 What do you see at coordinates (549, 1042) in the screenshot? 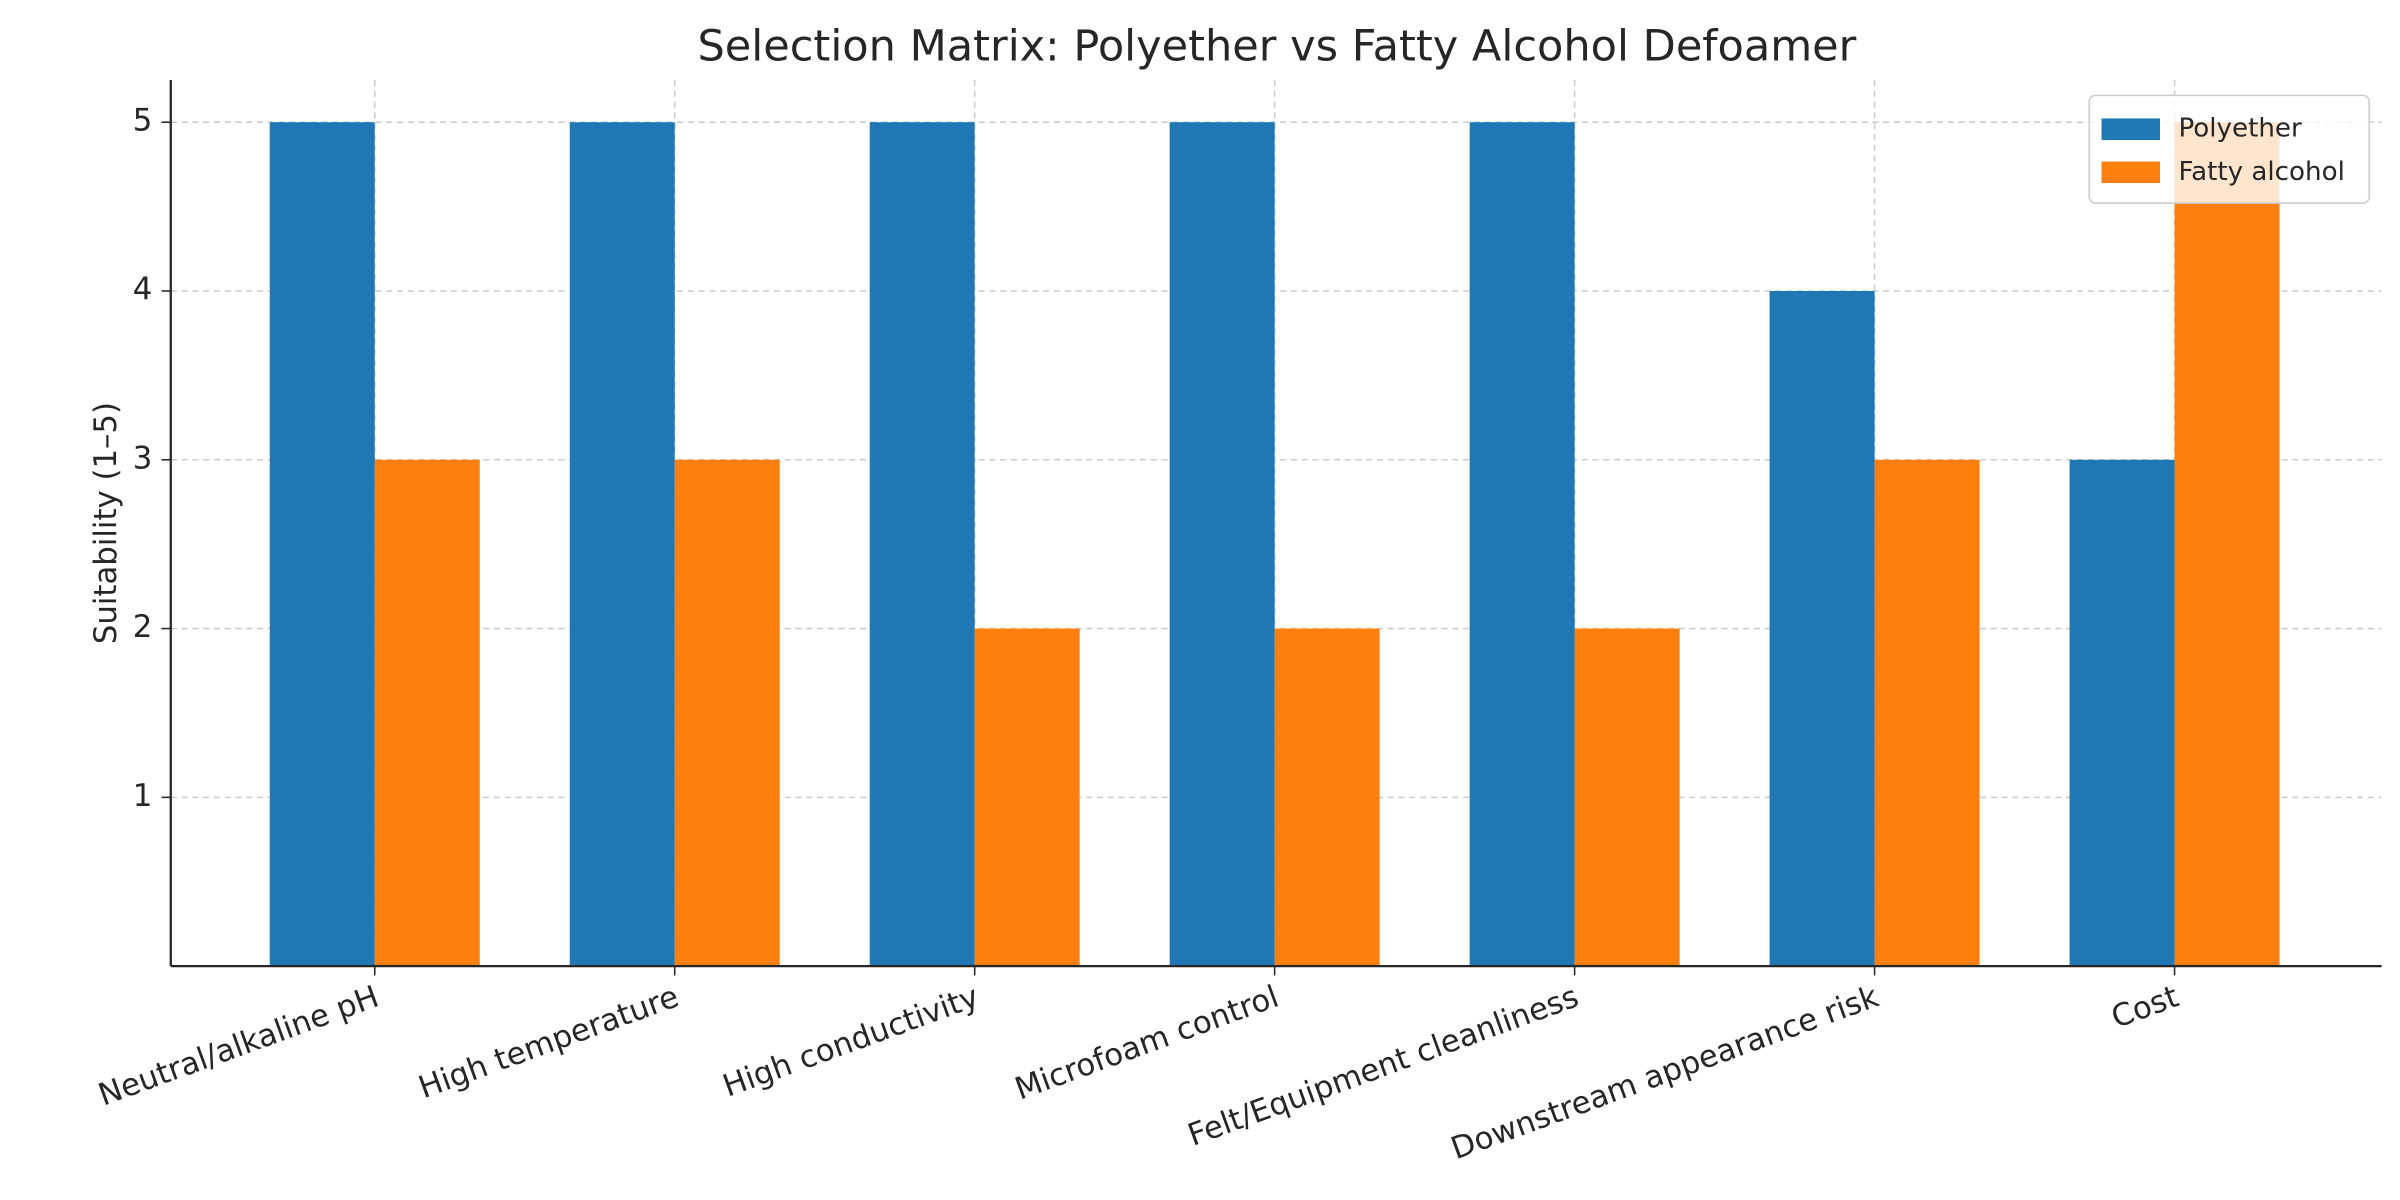
I see `x-tick-label: High temperature` at bounding box center [549, 1042].